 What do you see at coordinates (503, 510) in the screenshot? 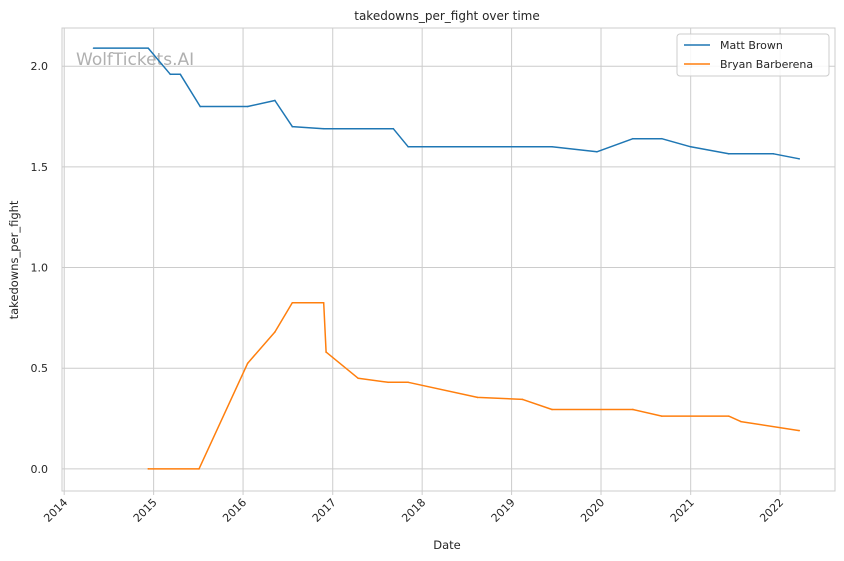
I see `x-tick-label: 2019` at bounding box center [503, 510].